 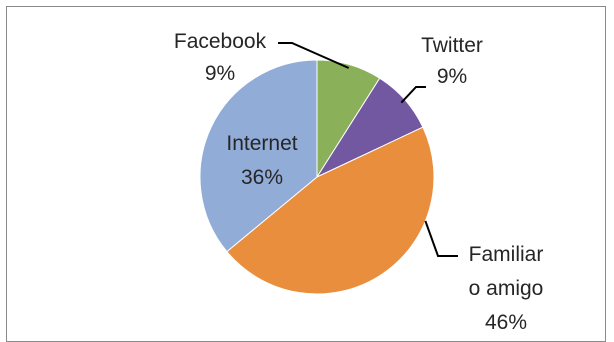 What do you see at coordinates (506, 254) in the screenshot?
I see `slice-label-familiar-name-line1: Familiar` at bounding box center [506, 254].